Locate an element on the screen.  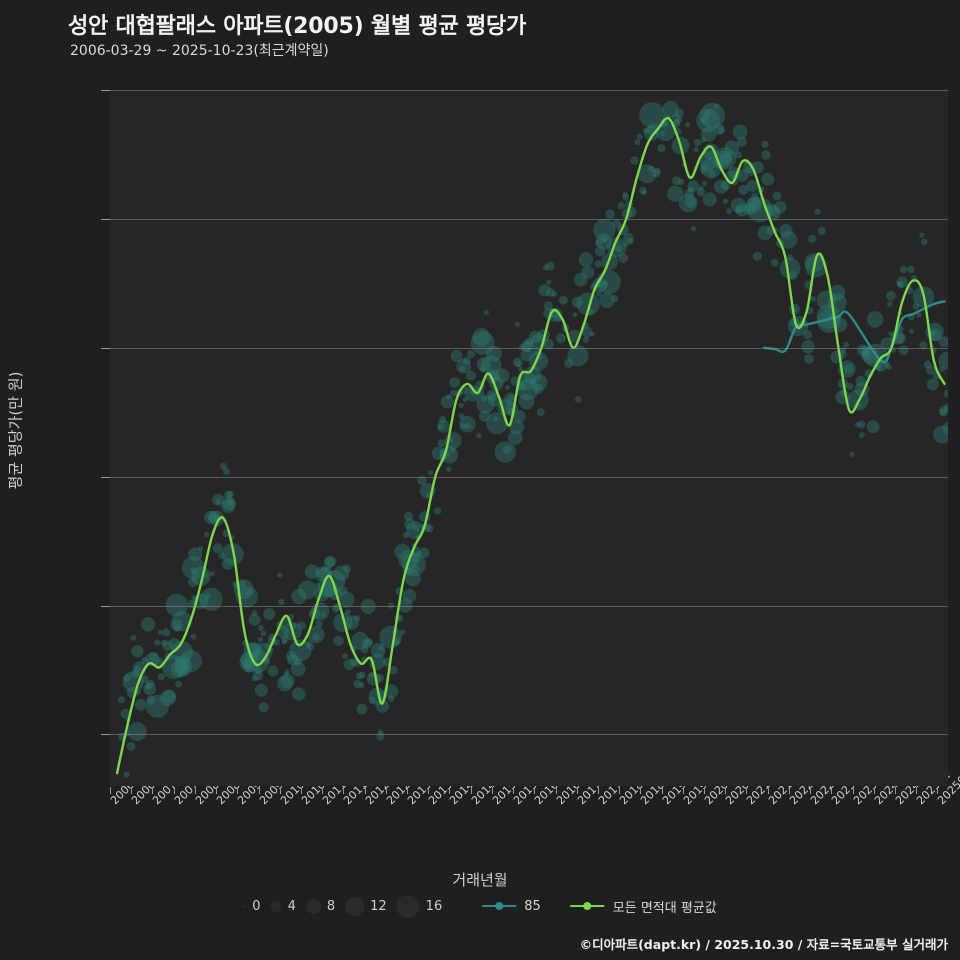
legend-size-label: 16 is located at coordinates (434, 906).